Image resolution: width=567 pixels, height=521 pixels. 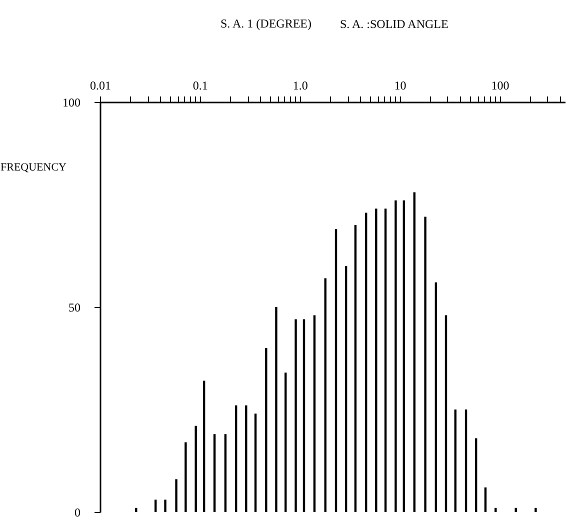 What do you see at coordinates (400, 85) in the screenshot?
I see `x-tick-label: 10` at bounding box center [400, 85].